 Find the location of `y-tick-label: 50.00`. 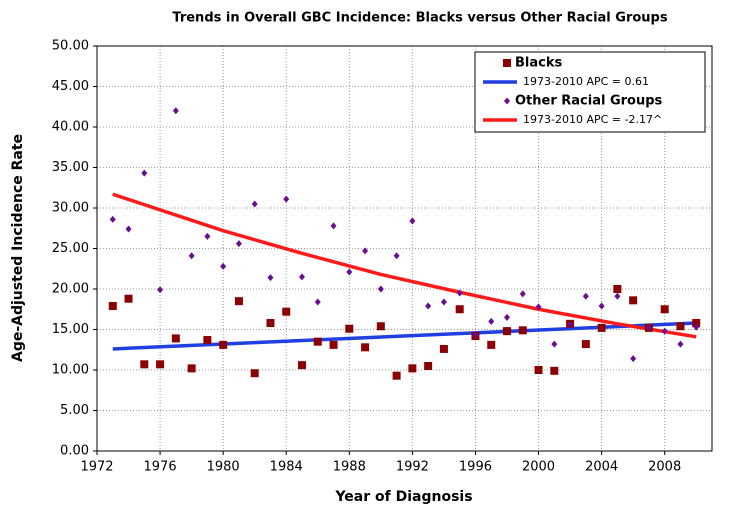

y-tick-label: 50.00 is located at coordinates (70, 46).